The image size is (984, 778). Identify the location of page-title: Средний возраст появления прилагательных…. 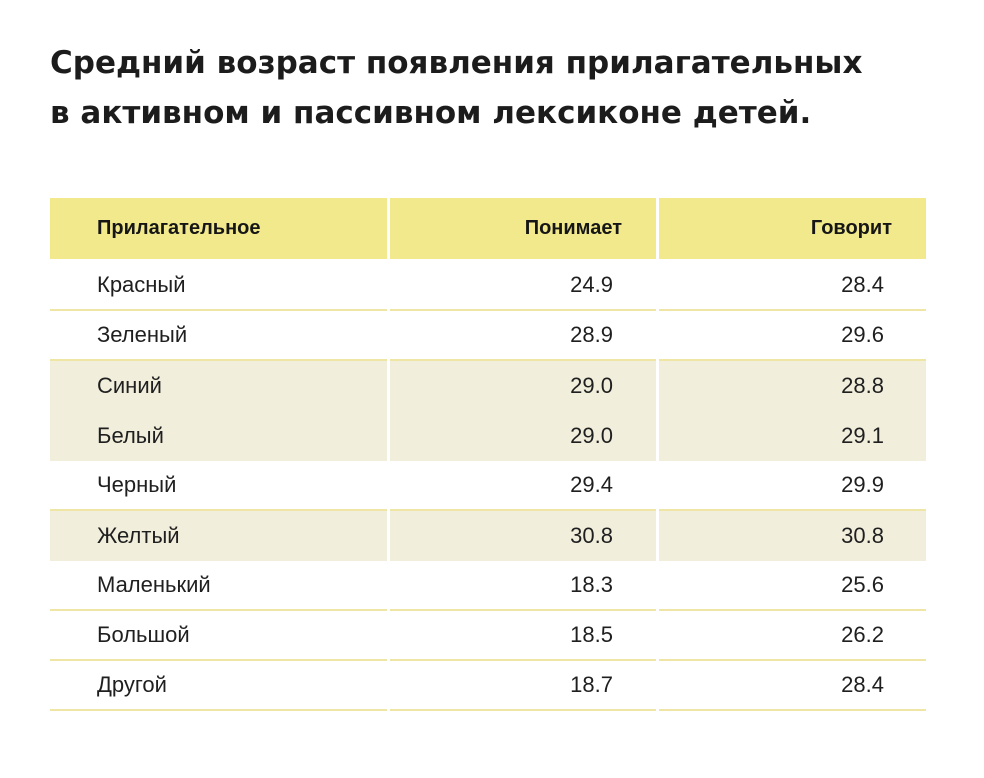
(500, 88).